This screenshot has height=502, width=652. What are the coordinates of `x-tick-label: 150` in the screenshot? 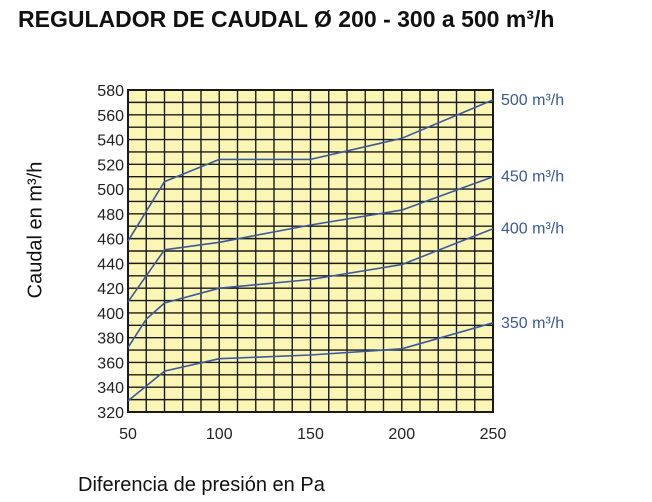 It's located at (310, 434).